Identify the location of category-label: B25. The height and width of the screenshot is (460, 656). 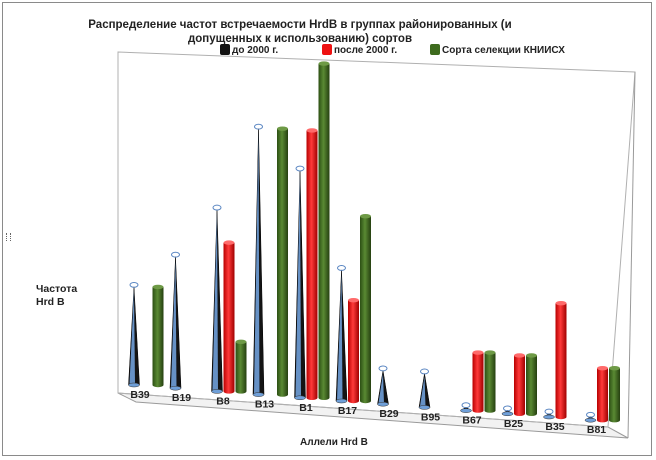
(513, 424).